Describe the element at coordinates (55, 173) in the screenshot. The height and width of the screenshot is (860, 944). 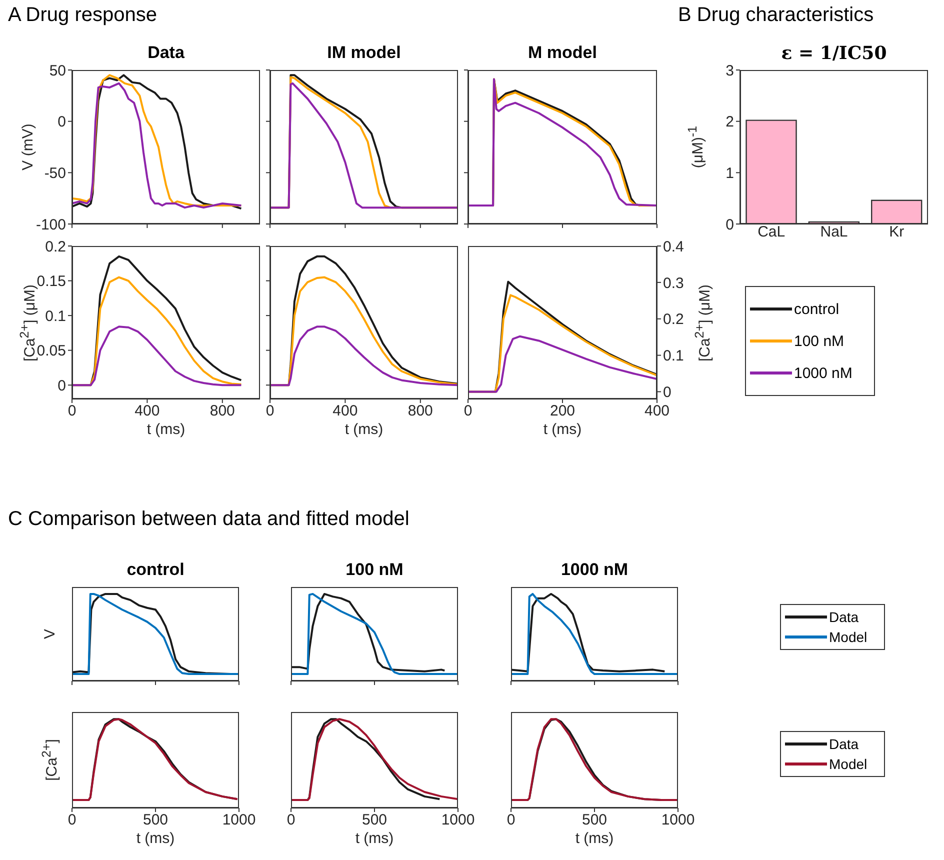
I see `y-tick-label: -50` at that location.